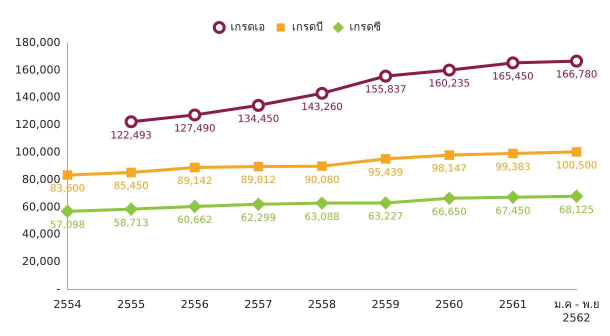 The width and height of the screenshot is (610, 336). I want to click on legend-label: เกรดเอ, so click(248, 27).